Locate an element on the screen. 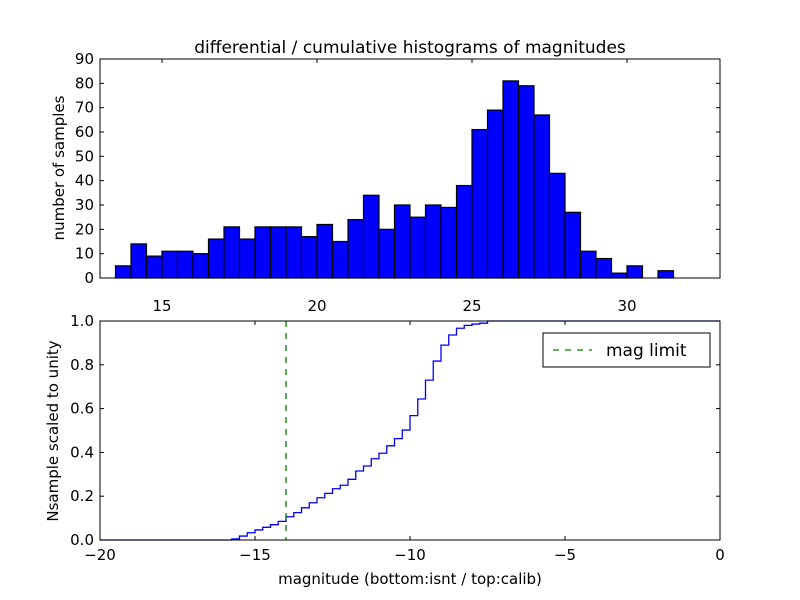 This screenshot has height=600, width=800. x-tick-label: −10 is located at coordinates (410, 555).